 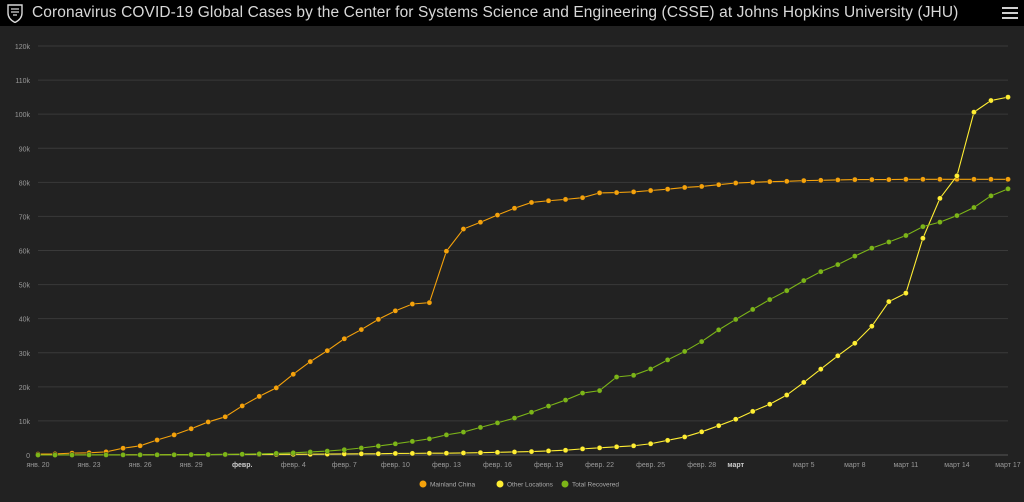 I want to click on x-tick-label: февр. 25, so click(x=650, y=465).